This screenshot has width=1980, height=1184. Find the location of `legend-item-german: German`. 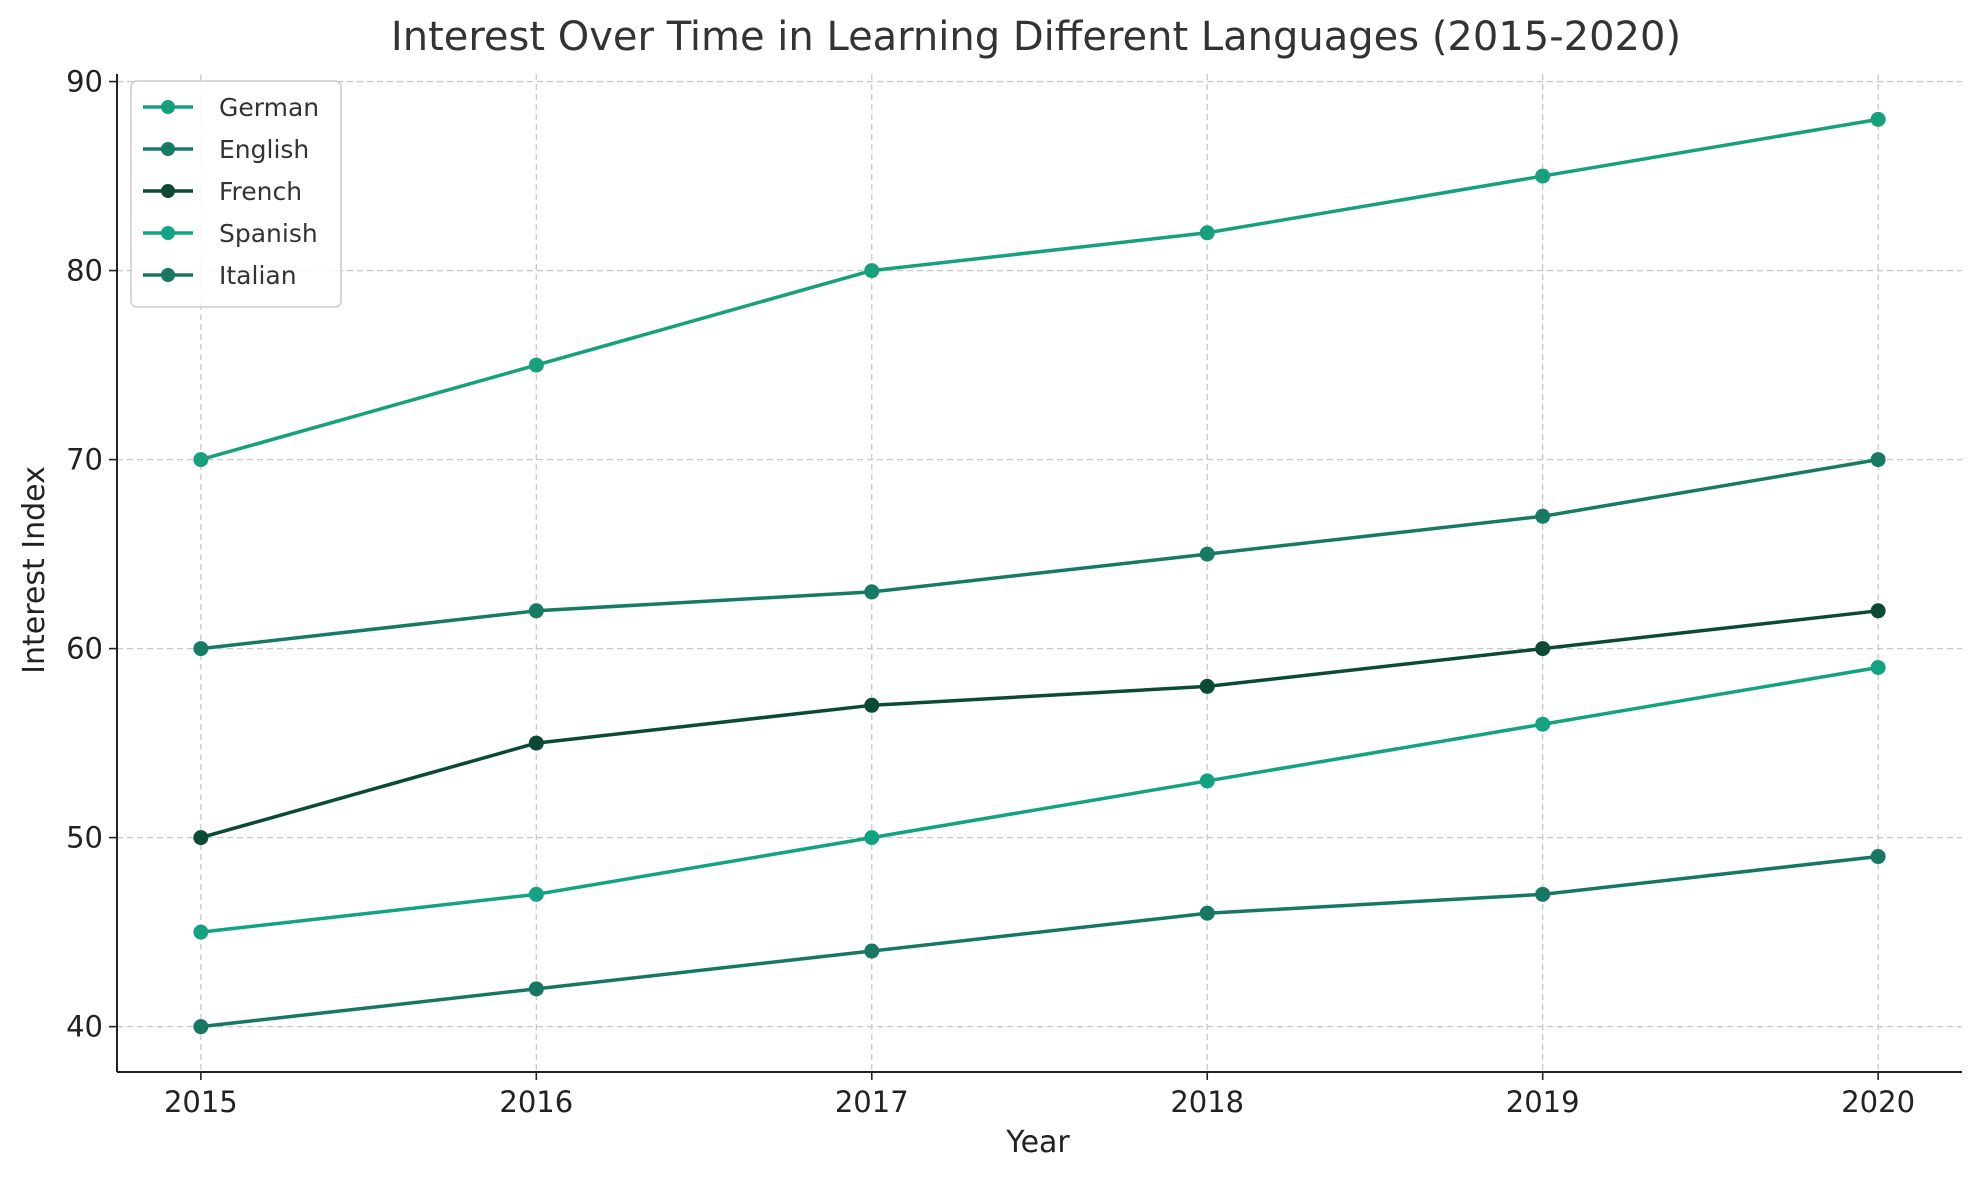

legend-item-german: German is located at coordinates (231, 107).